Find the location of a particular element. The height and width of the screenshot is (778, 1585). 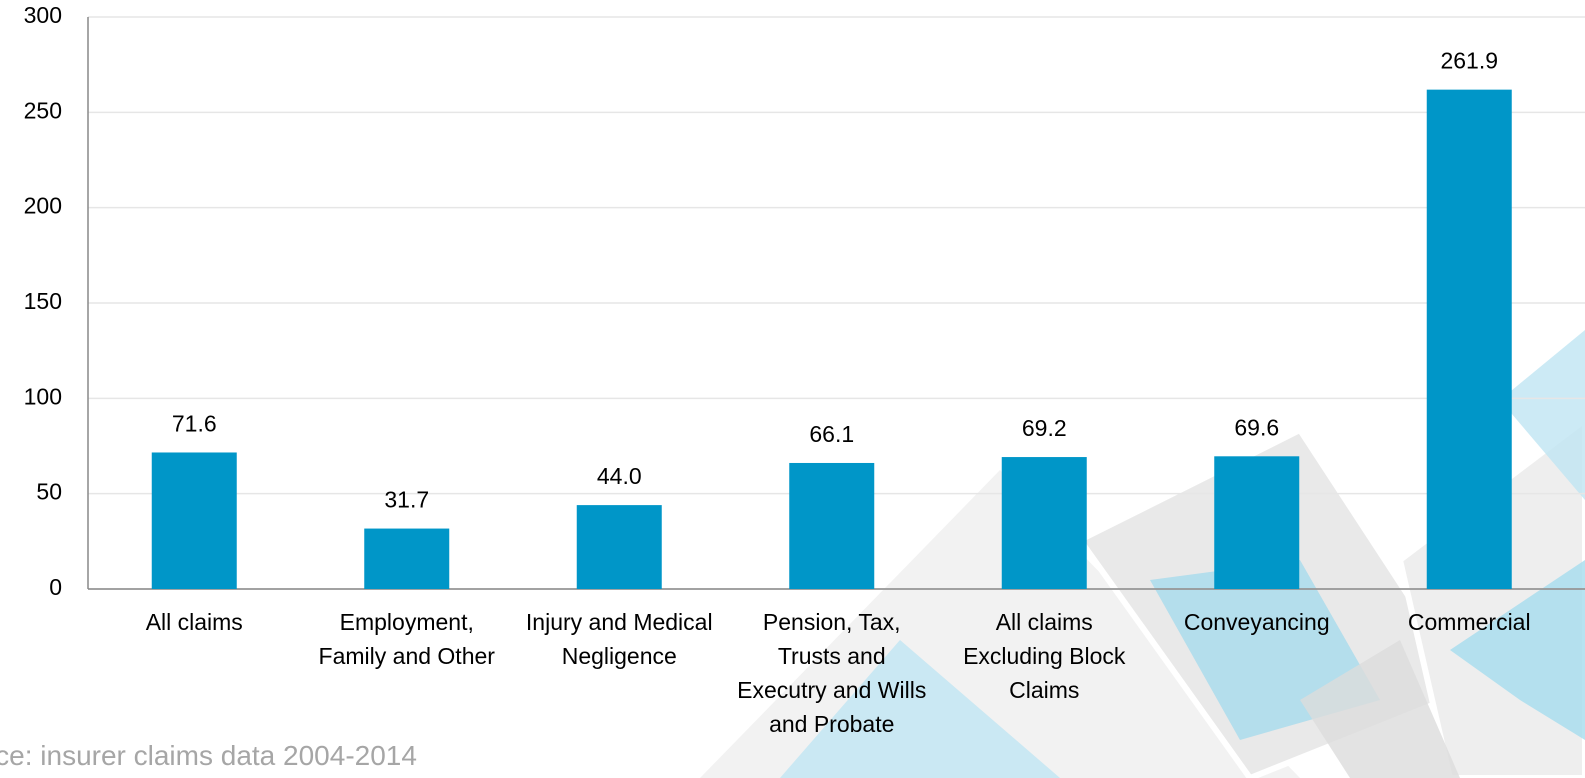

source-note: Source: insurer claims data 2004-2014 is located at coordinates (208, 755).